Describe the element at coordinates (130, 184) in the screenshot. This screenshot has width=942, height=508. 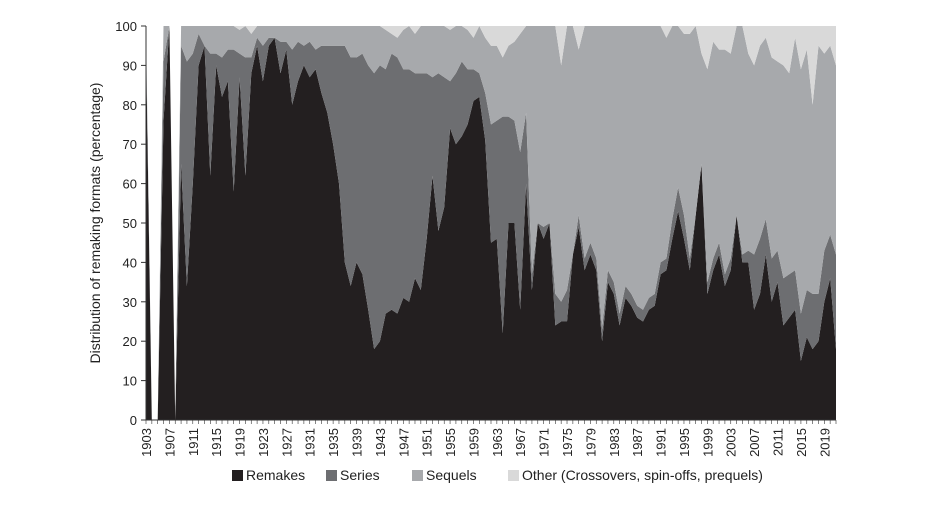
I see `y-tick-label: 60` at that location.